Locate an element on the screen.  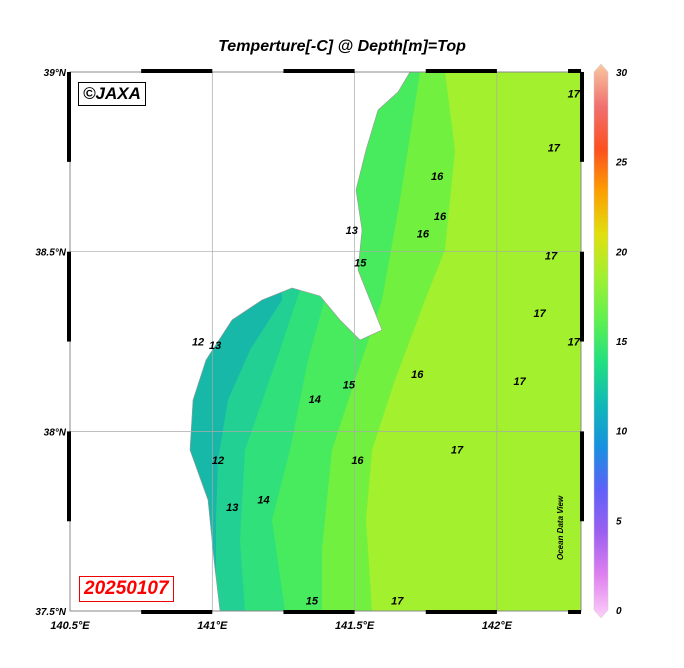
colorbar is located at coordinates (601, 341).